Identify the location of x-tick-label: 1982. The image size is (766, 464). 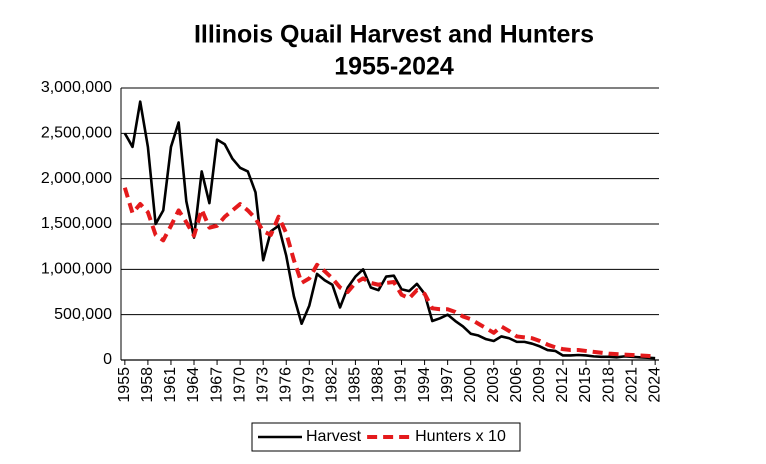
(332, 385).